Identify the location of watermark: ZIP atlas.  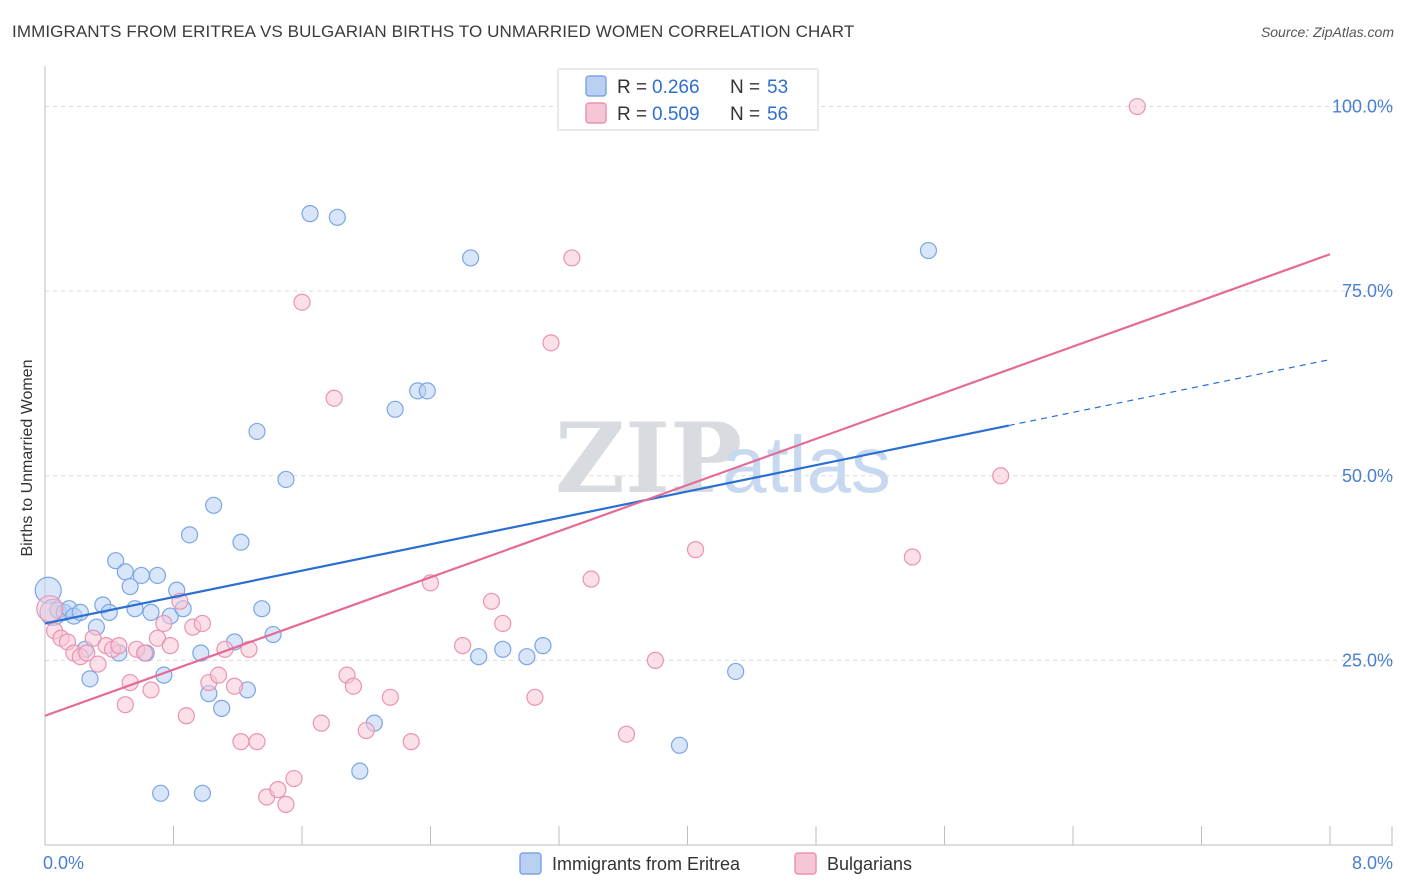
(723, 458).